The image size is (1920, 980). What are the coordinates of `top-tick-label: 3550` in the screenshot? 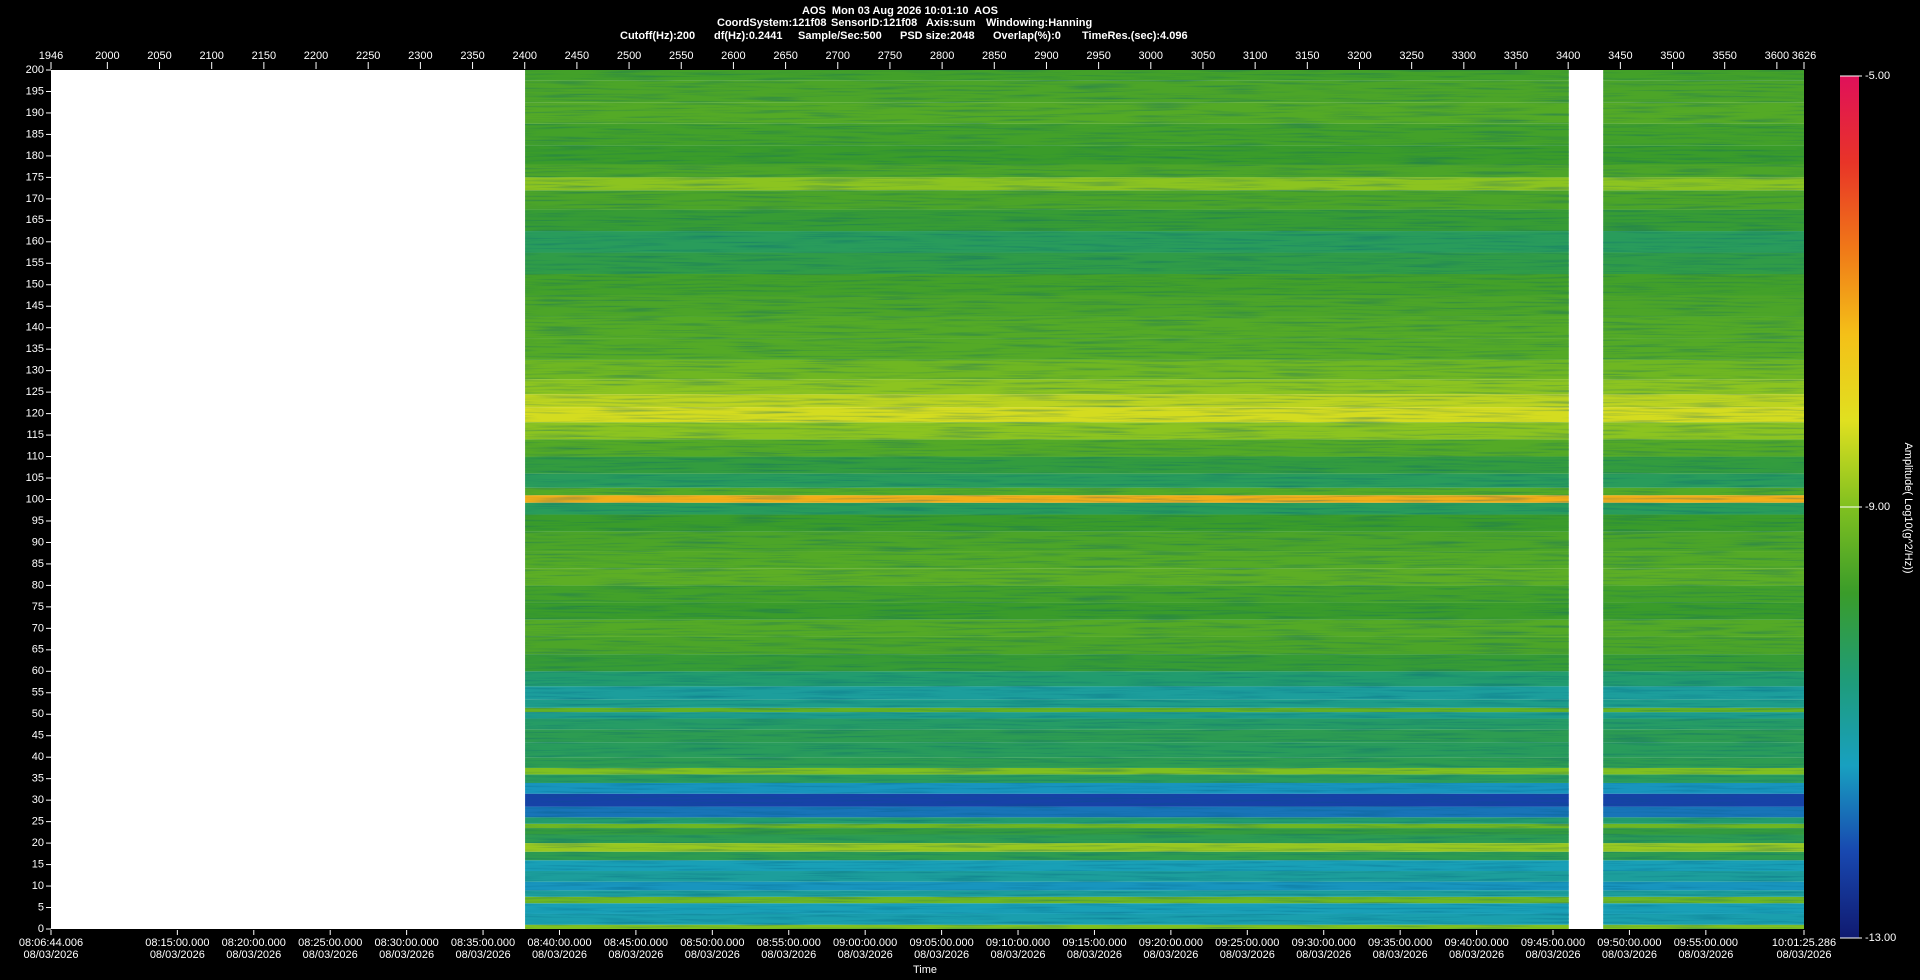 It's located at (1724, 56).